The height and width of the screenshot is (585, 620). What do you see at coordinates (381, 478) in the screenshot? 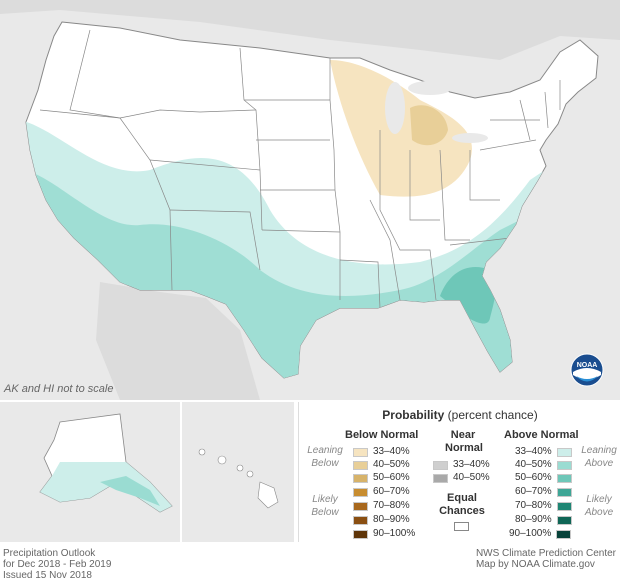
I see `below-row-3: 50–60%` at bounding box center [381, 478].